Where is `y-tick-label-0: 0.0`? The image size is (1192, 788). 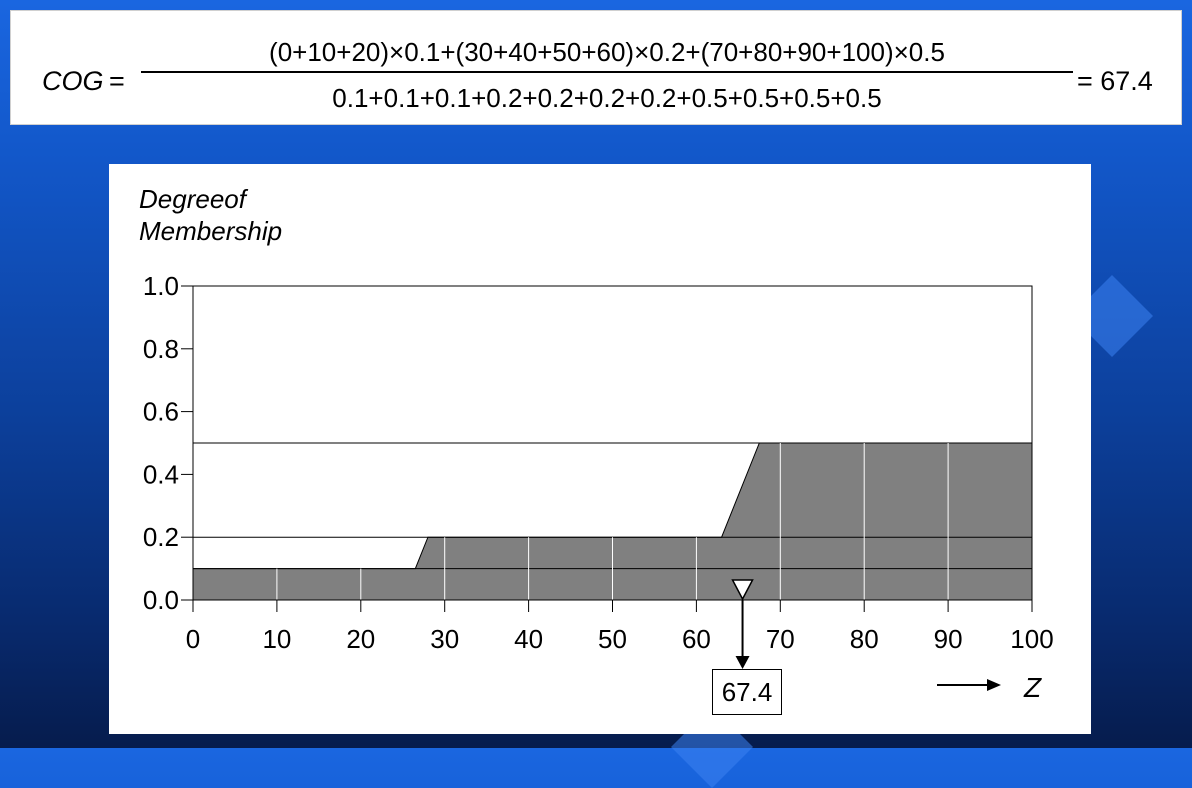
y-tick-label-0: 0.0 is located at coordinates (161, 600).